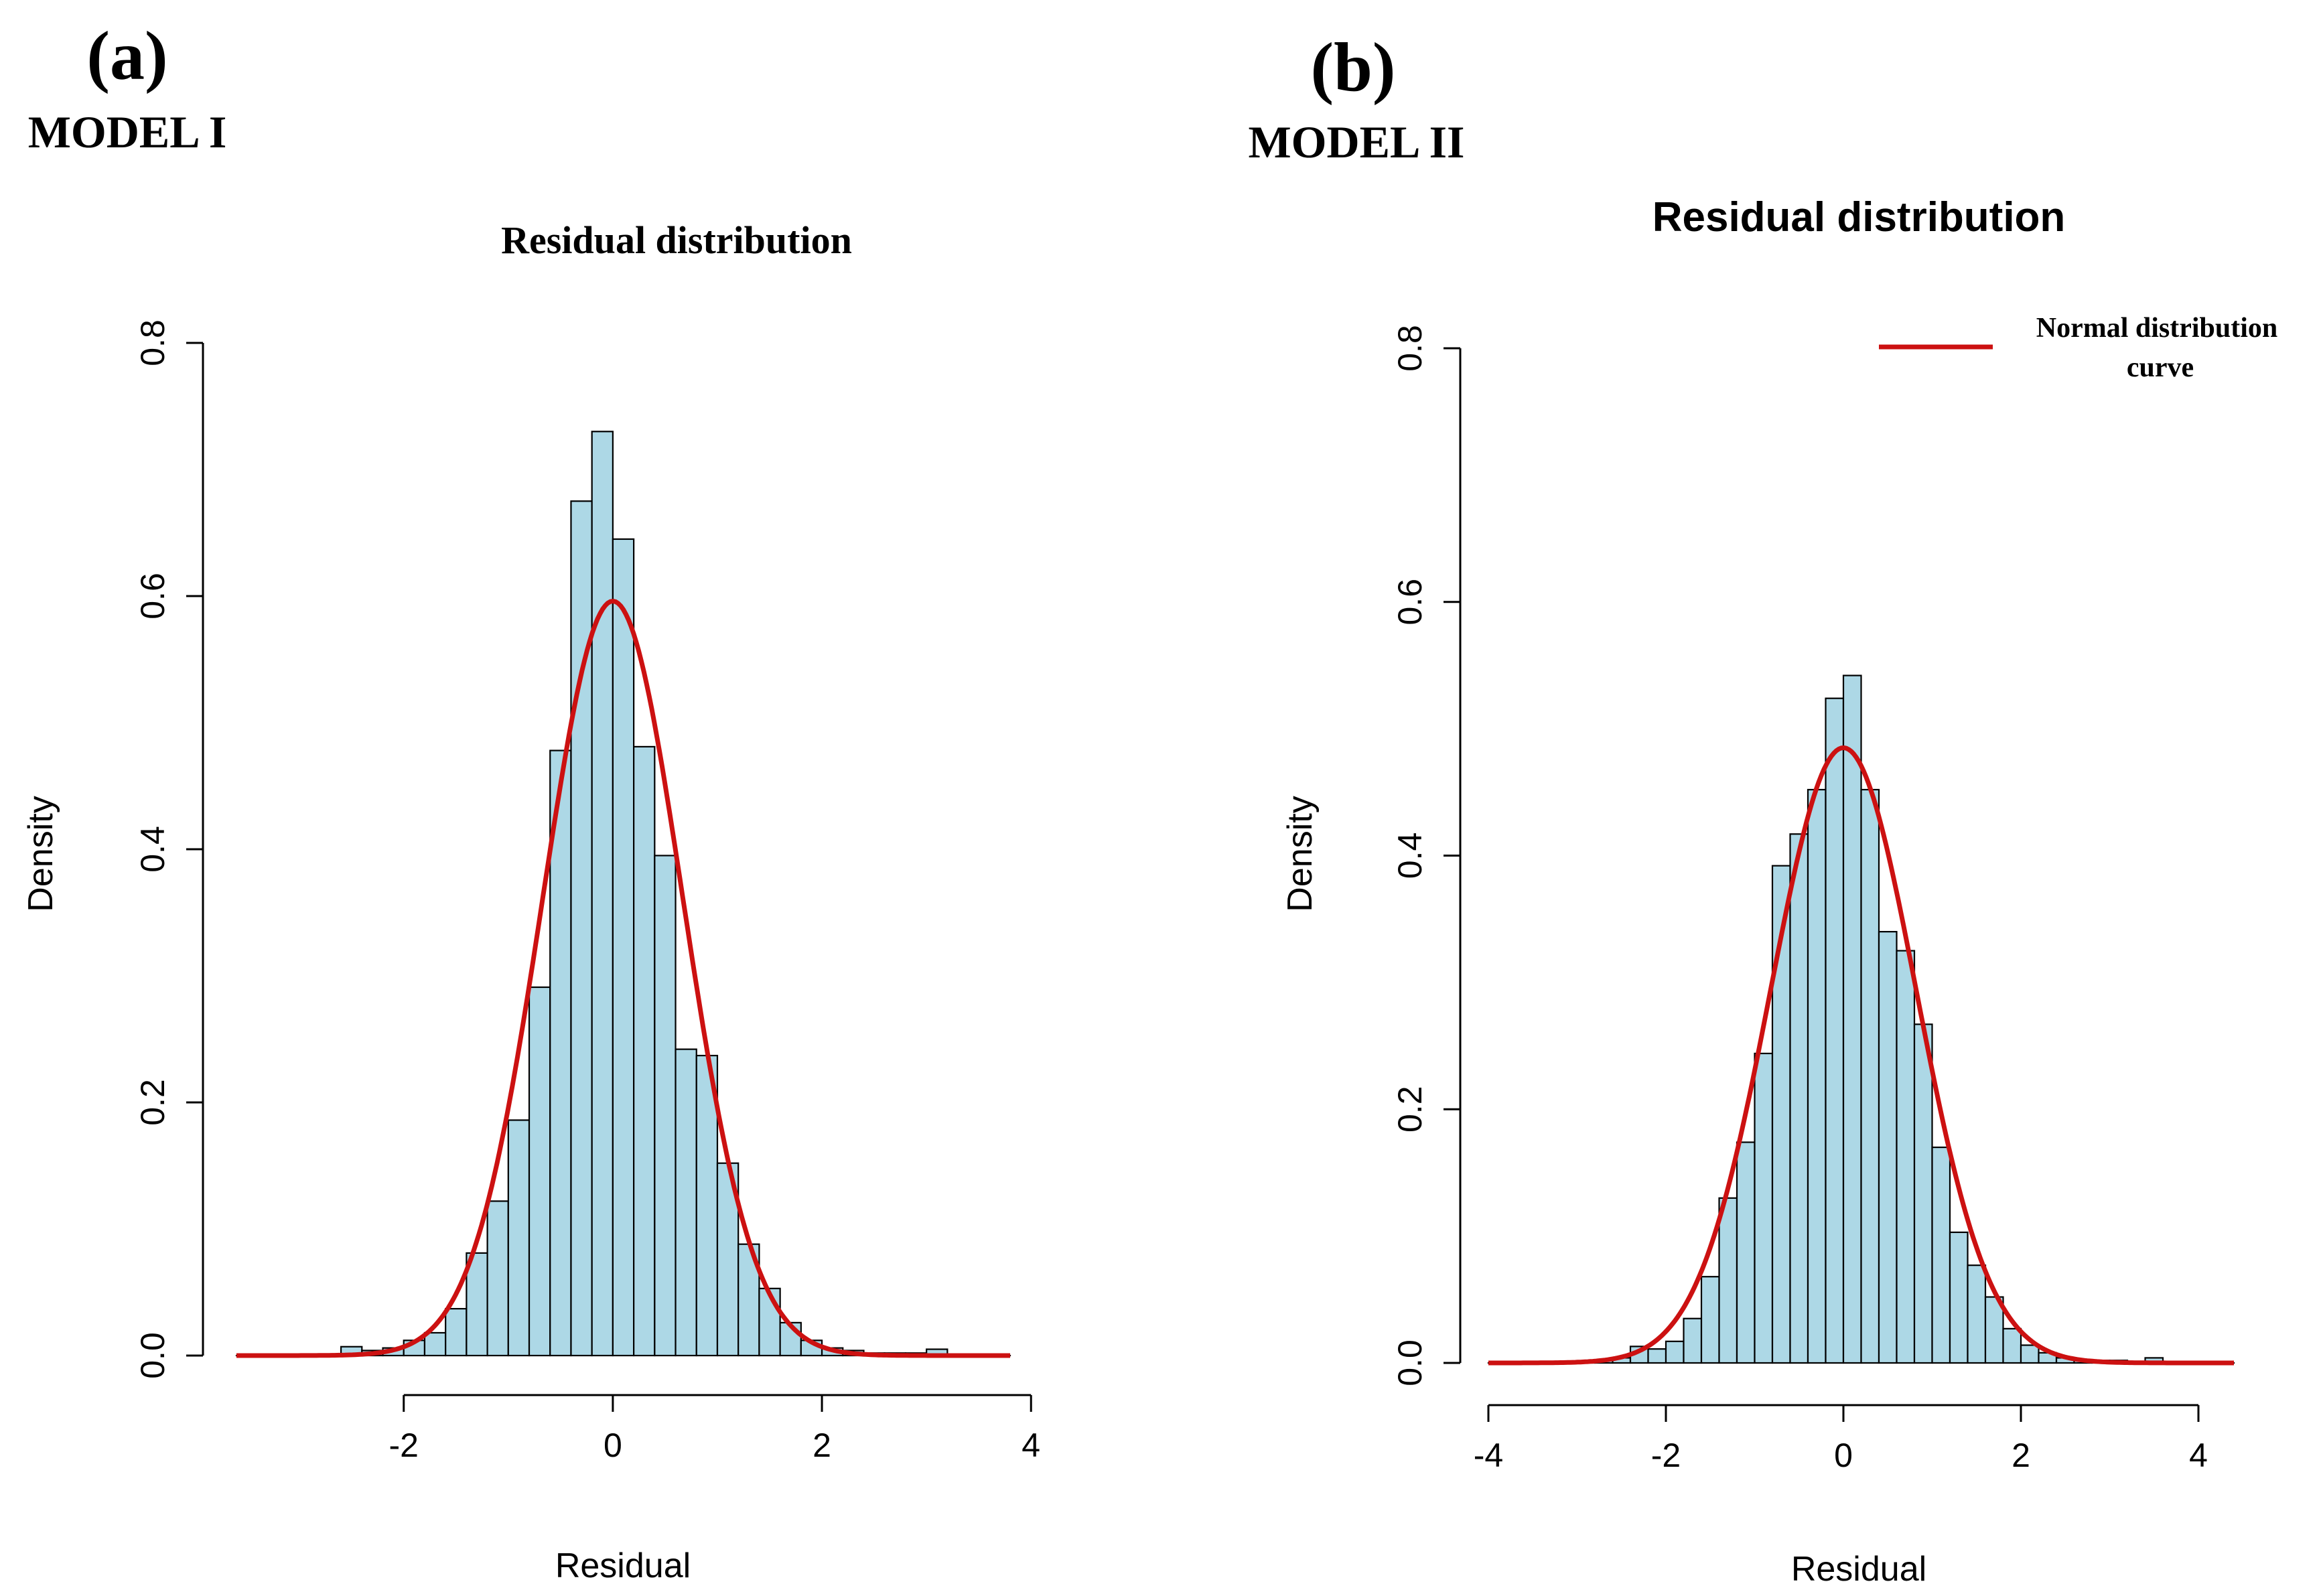 The width and height of the screenshot is (2321, 1596). Describe the element at coordinates (2157, 328) in the screenshot. I see `legend-label-line1: Normal distribution` at that location.